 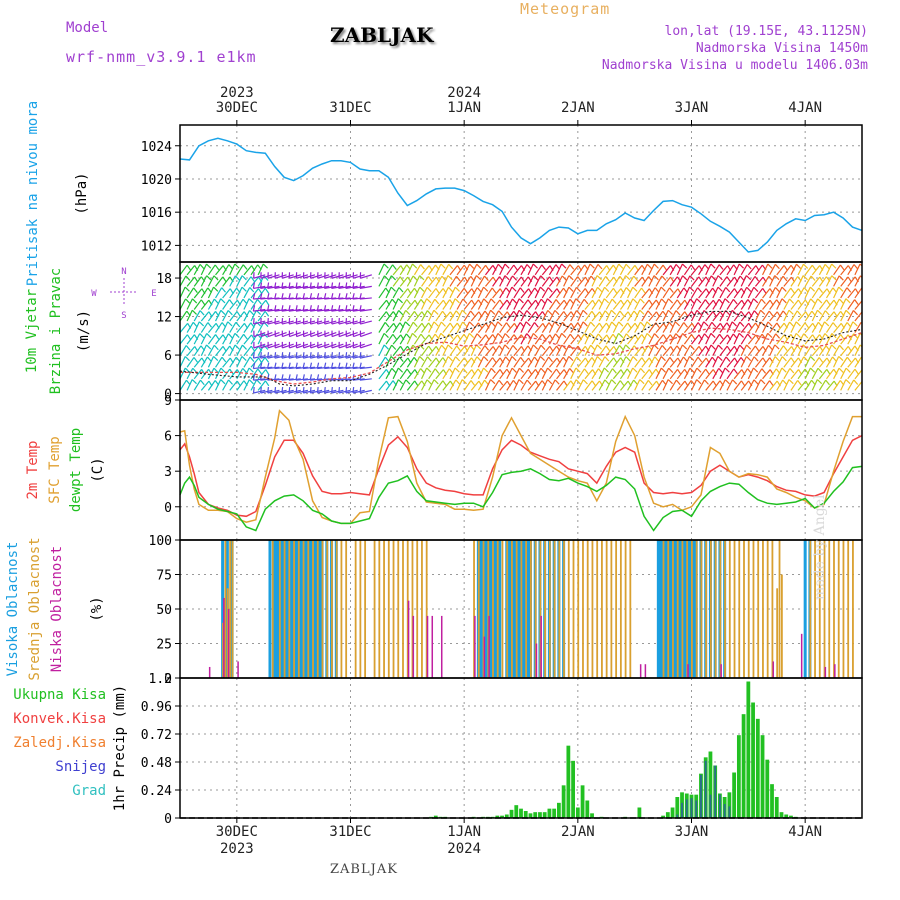 I want to click on top-day-label: 31DEC, so click(x=350, y=108).